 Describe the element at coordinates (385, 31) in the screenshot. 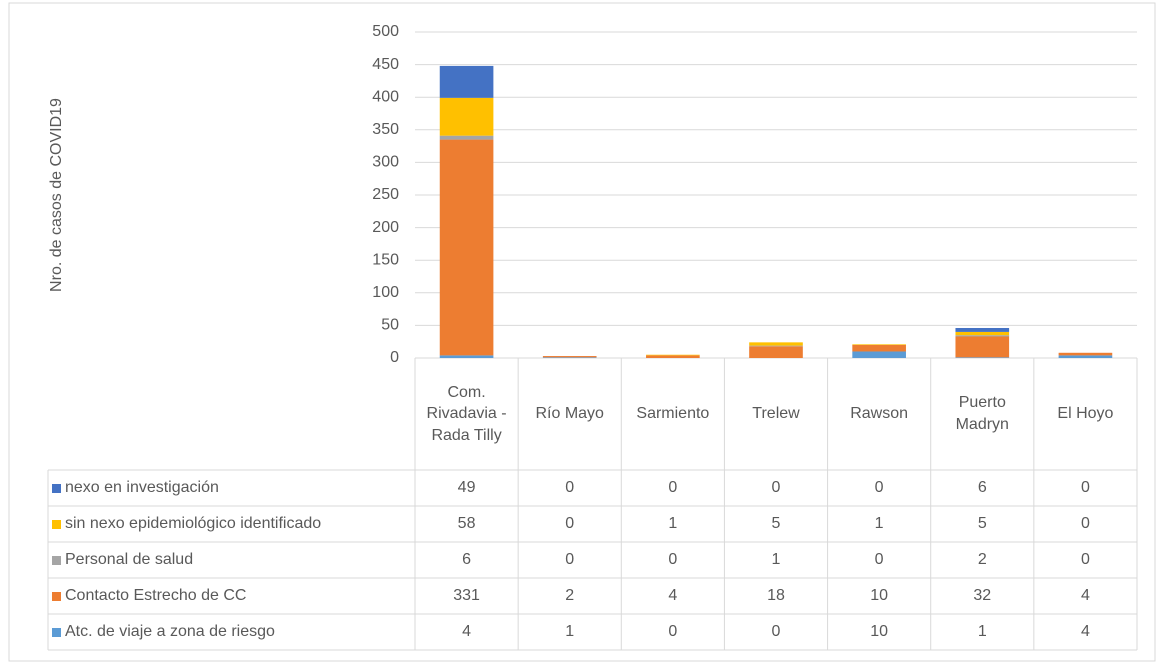

I see `y-tick-label: 500` at that location.